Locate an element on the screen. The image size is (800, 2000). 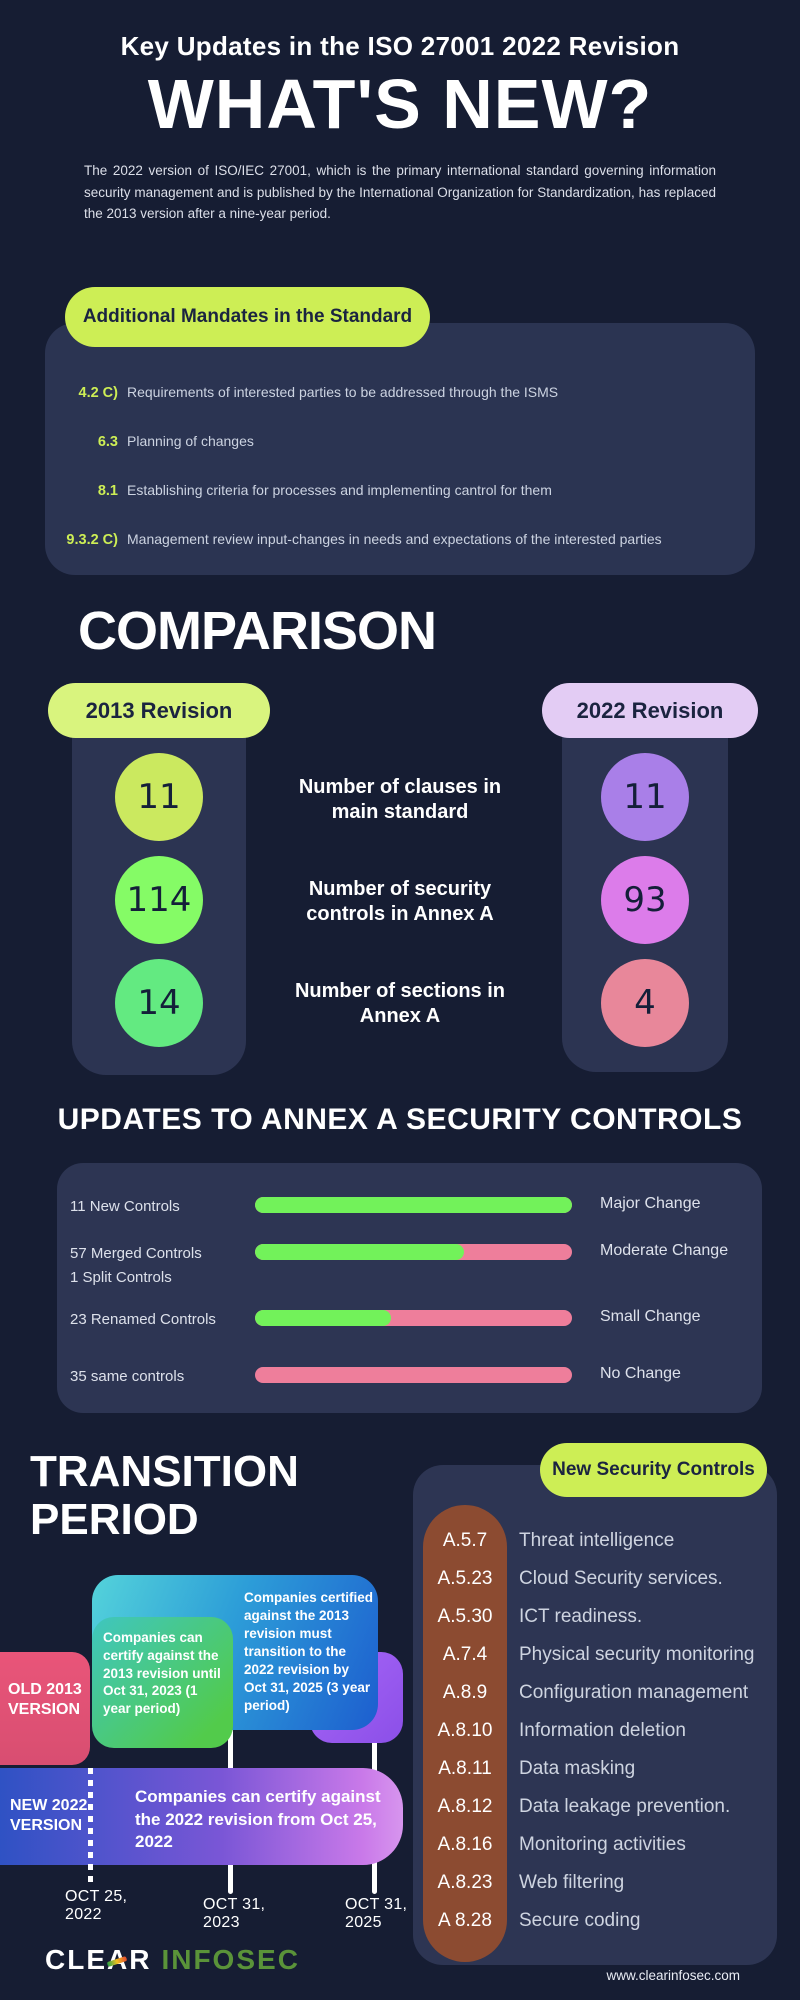
logo-clear-text: CLEAR is located at coordinates (98, 1959).